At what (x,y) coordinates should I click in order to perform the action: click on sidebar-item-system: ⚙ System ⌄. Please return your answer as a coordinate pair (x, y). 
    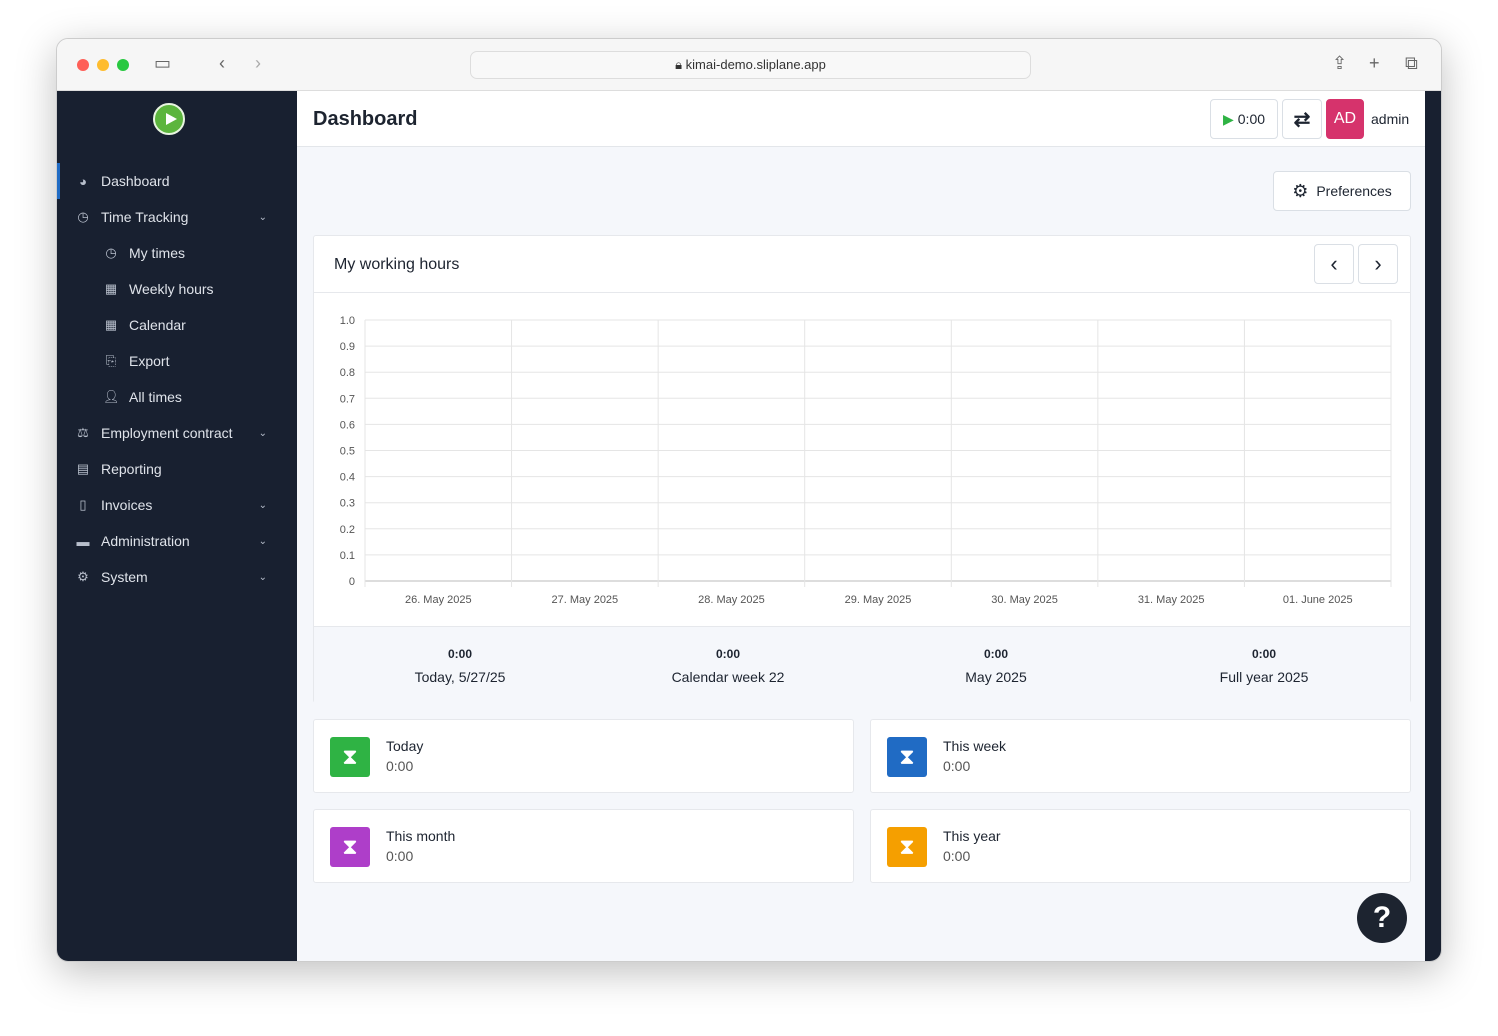
    Looking at the image, I should click on (177, 577).